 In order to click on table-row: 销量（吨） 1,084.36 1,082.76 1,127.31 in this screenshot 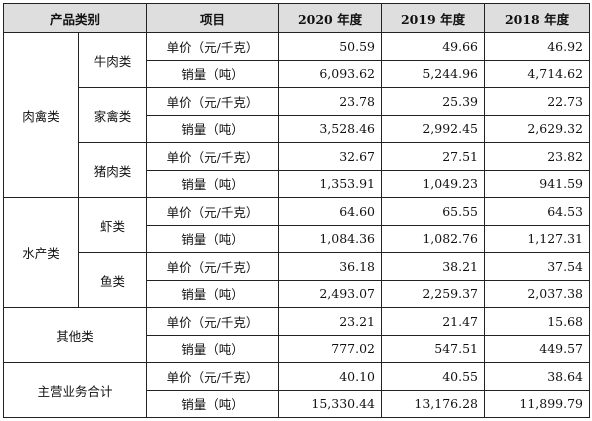, I will do `click(297, 238)`.